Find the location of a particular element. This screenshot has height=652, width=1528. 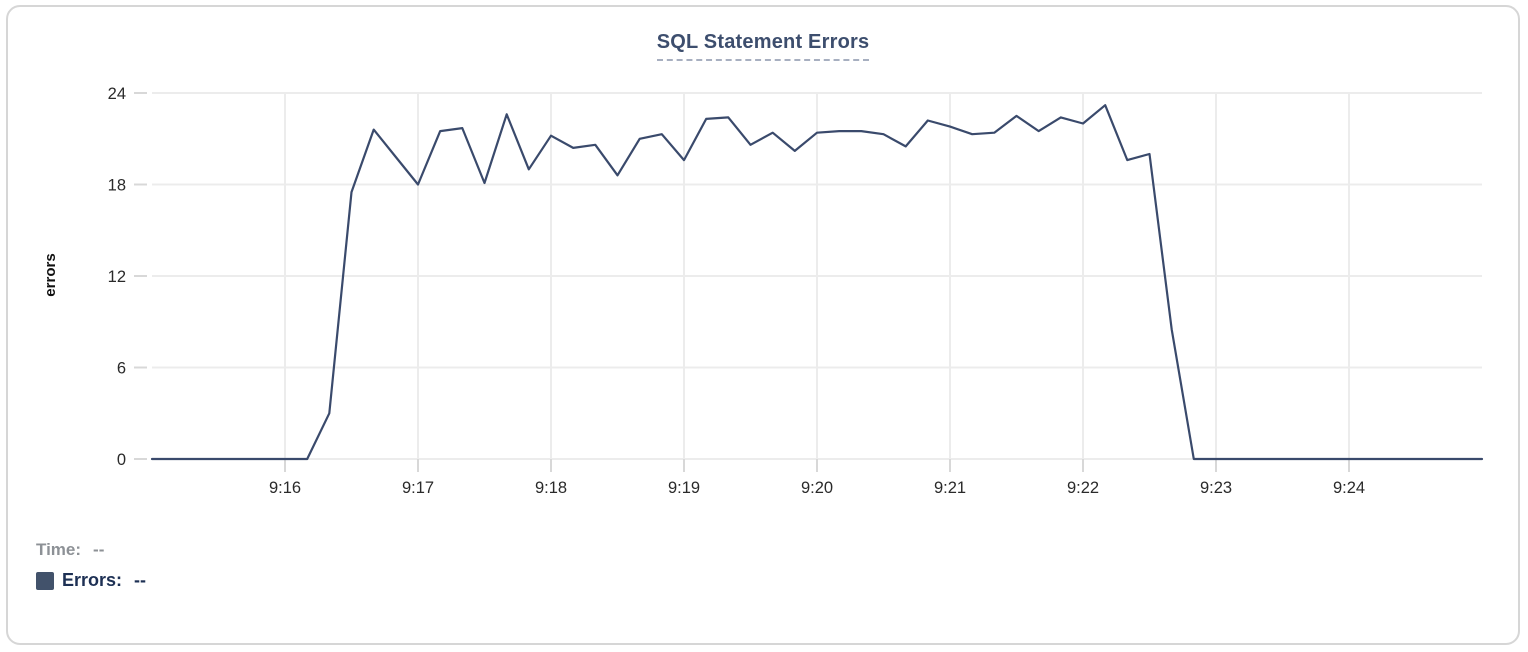

y-tick-label: 0 is located at coordinates (121, 460).